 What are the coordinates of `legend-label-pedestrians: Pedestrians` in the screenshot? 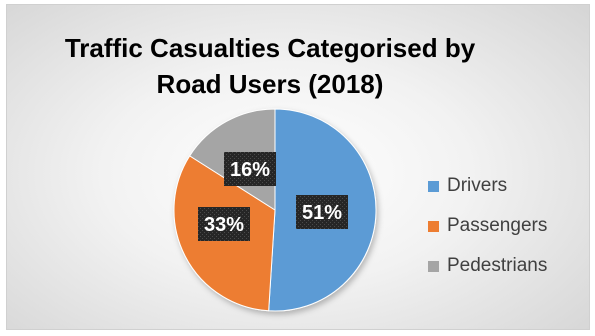 It's located at (497, 265).